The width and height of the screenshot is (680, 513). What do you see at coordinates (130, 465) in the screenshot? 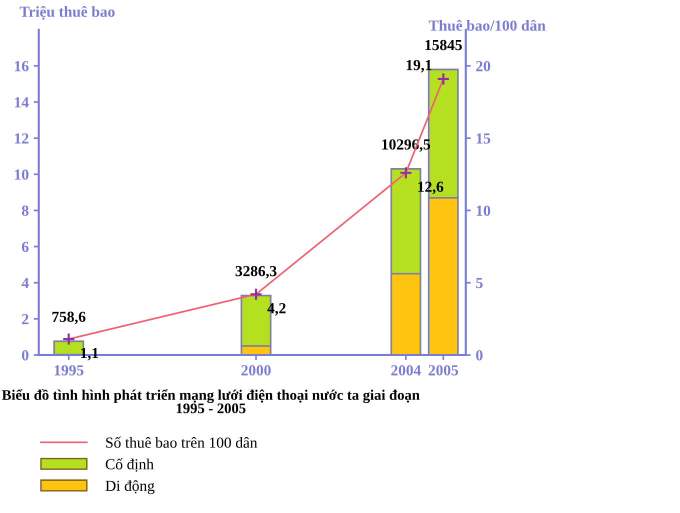
I see `legend-label: Cố định` at bounding box center [130, 465].